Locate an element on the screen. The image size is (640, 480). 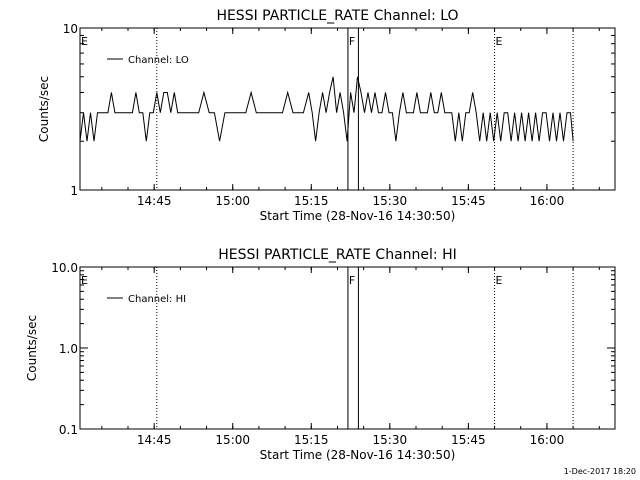
y-tick-label: 10 is located at coordinates (70, 29).